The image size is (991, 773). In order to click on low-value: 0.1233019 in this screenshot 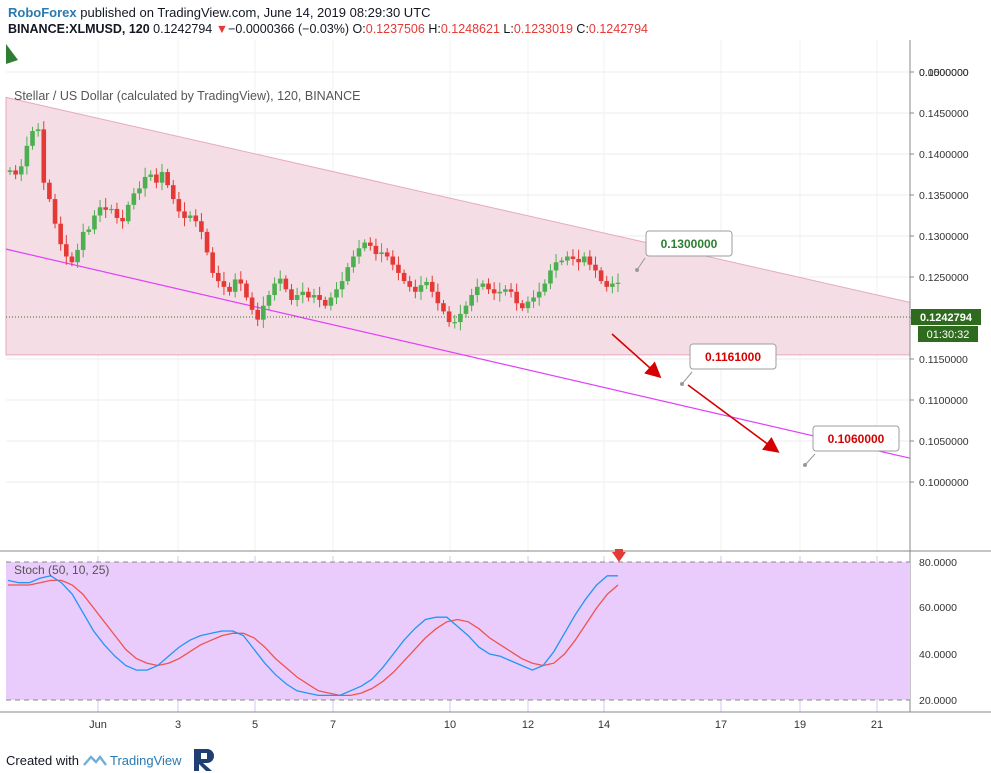, I will do `click(543, 29)`.